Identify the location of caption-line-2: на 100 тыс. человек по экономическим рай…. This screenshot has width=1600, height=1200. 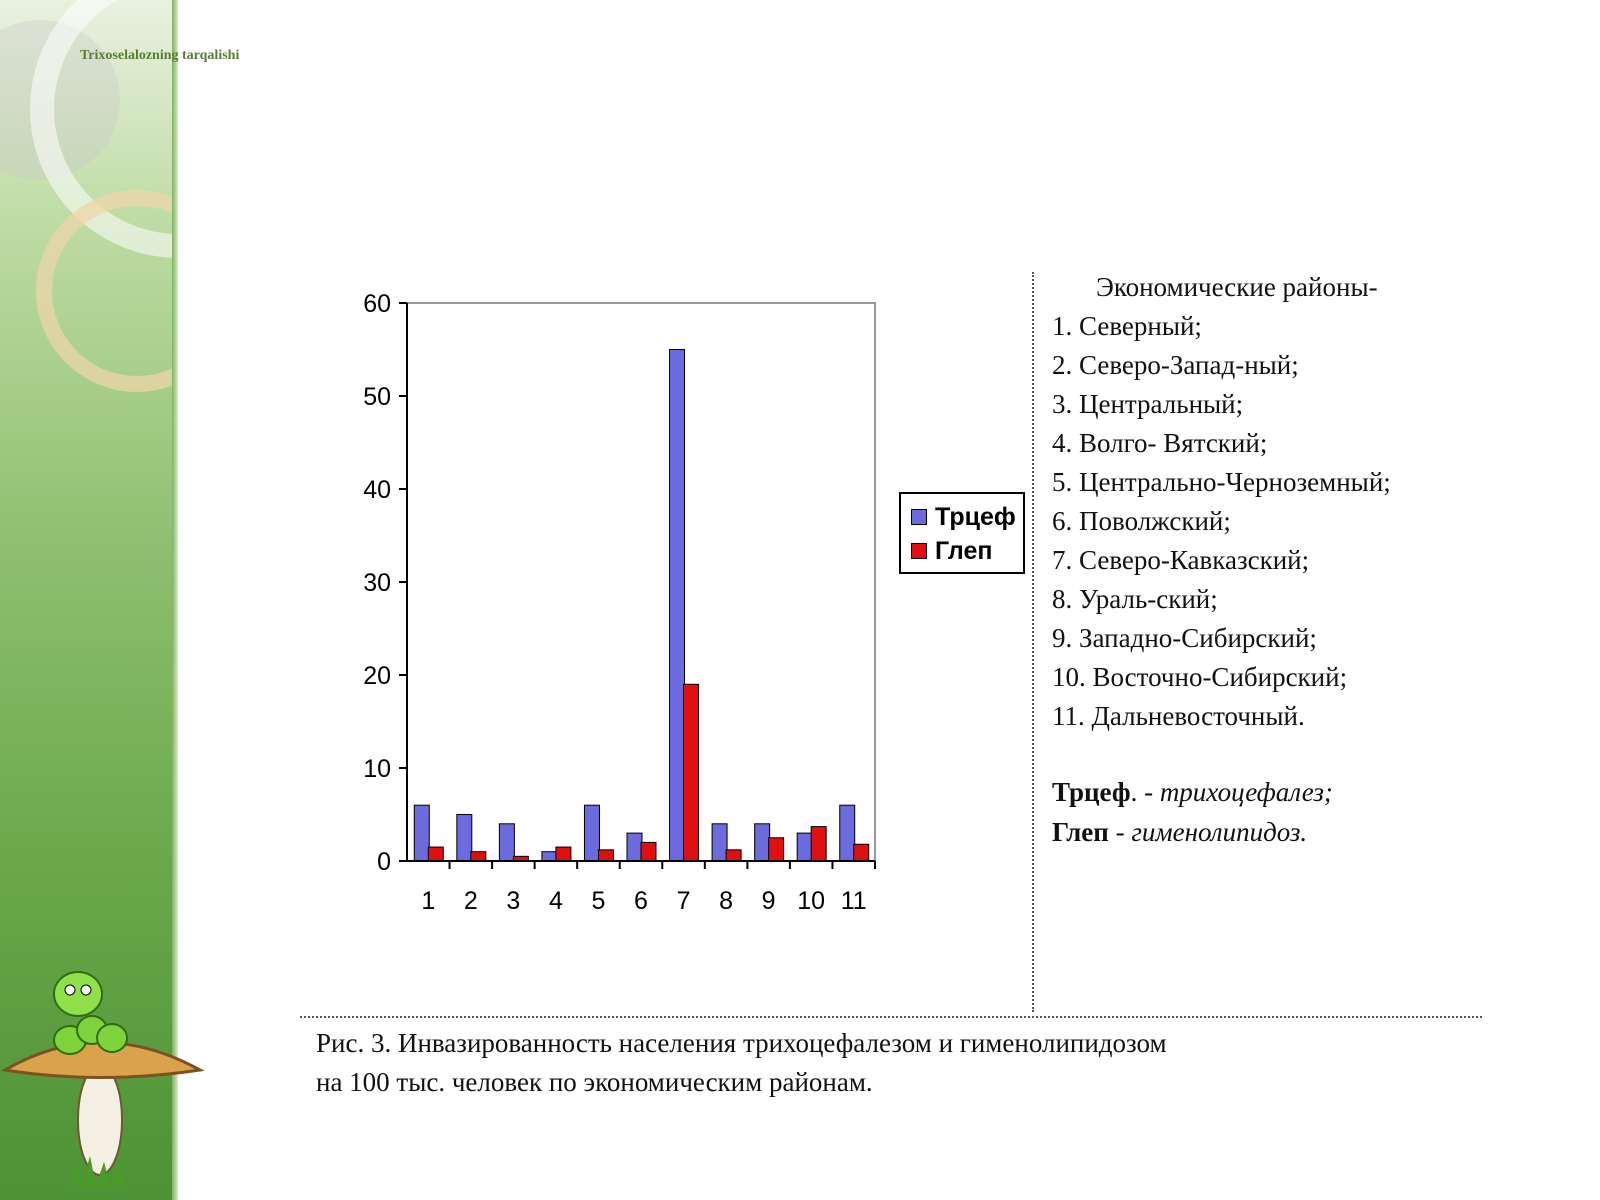
(594, 1082).